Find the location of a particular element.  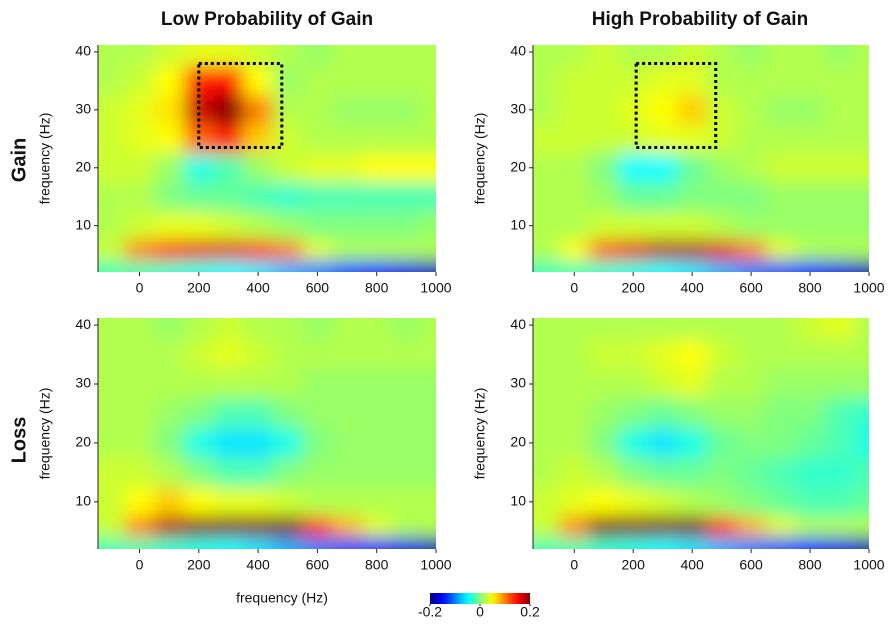

colorbar-tick-label: 0.2 is located at coordinates (530, 612).